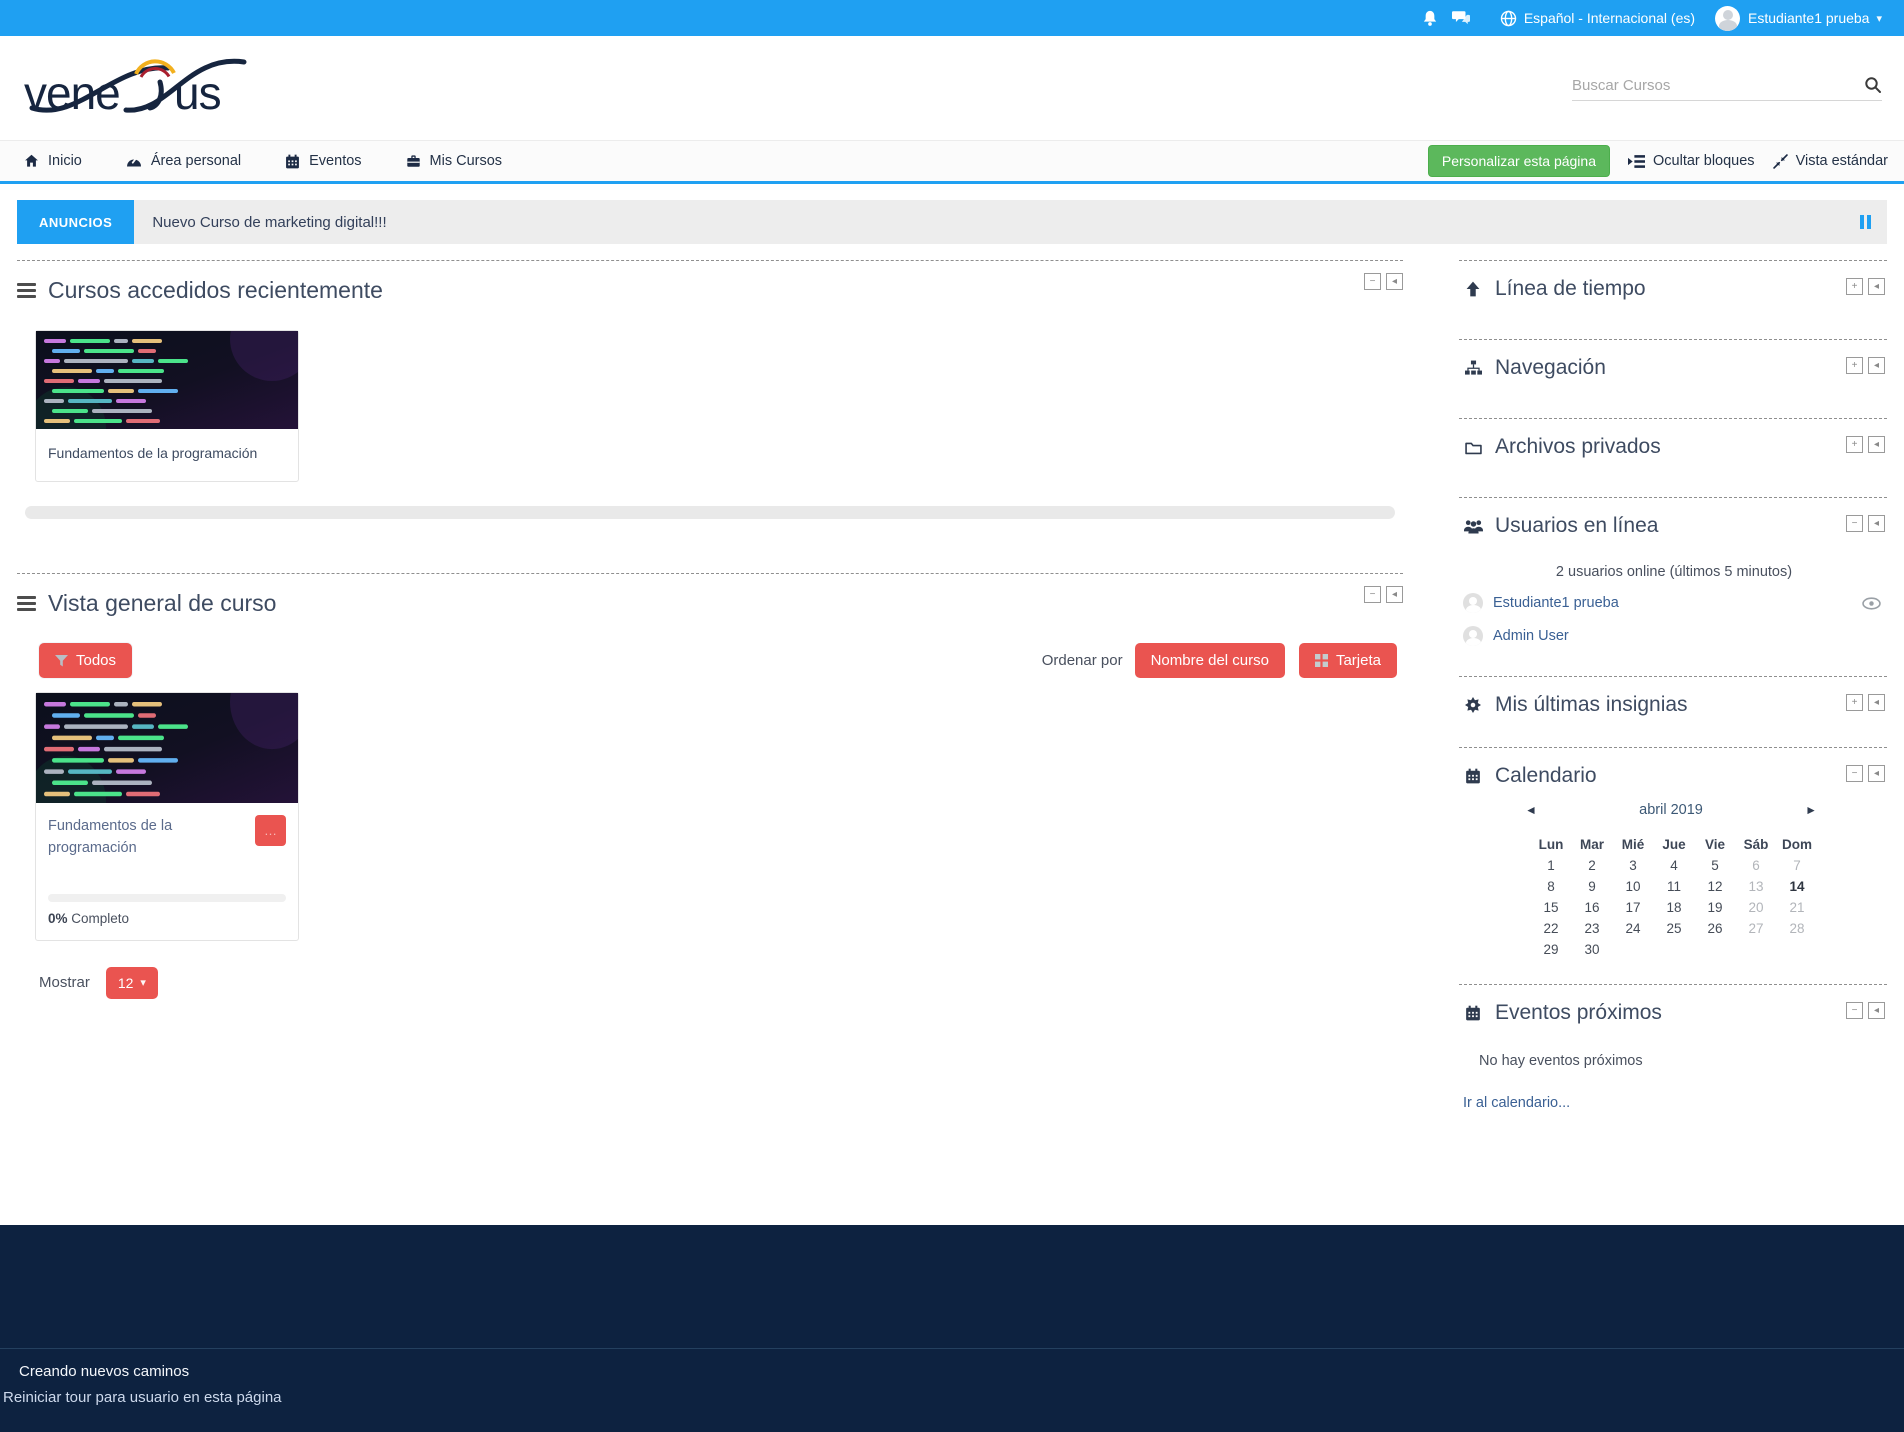  What do you see at coordinates (1551, 886) in the screenshot?
I see `calendar-day: 8` at bounding box center [1551, 886].